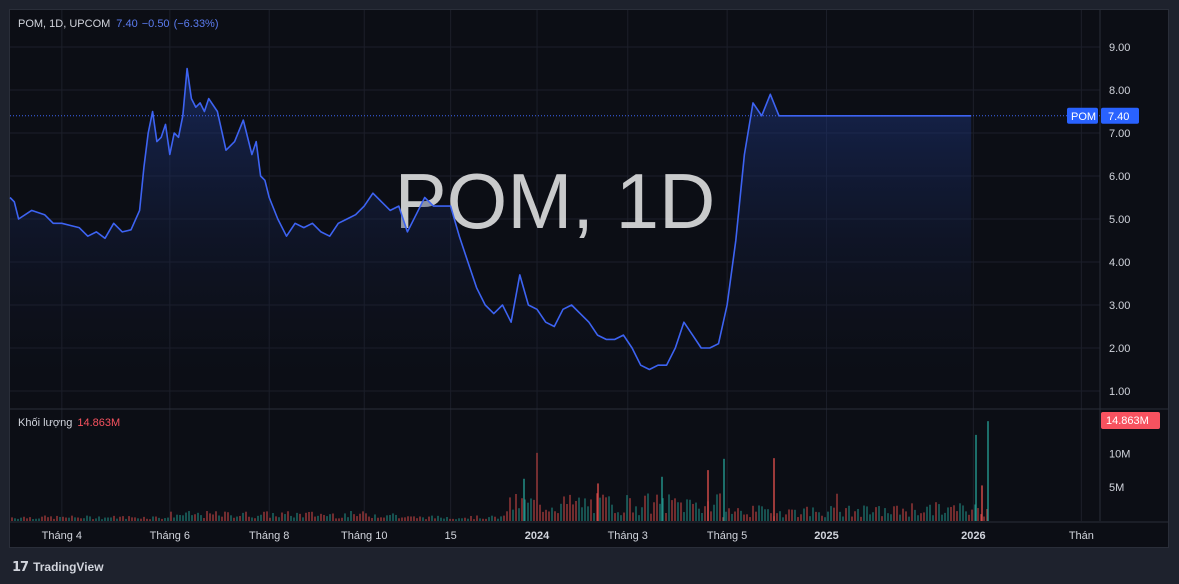 This screenshot has height=584, width=1179. I want to click on volume-tick-label: 5M, so click(1116, 488).